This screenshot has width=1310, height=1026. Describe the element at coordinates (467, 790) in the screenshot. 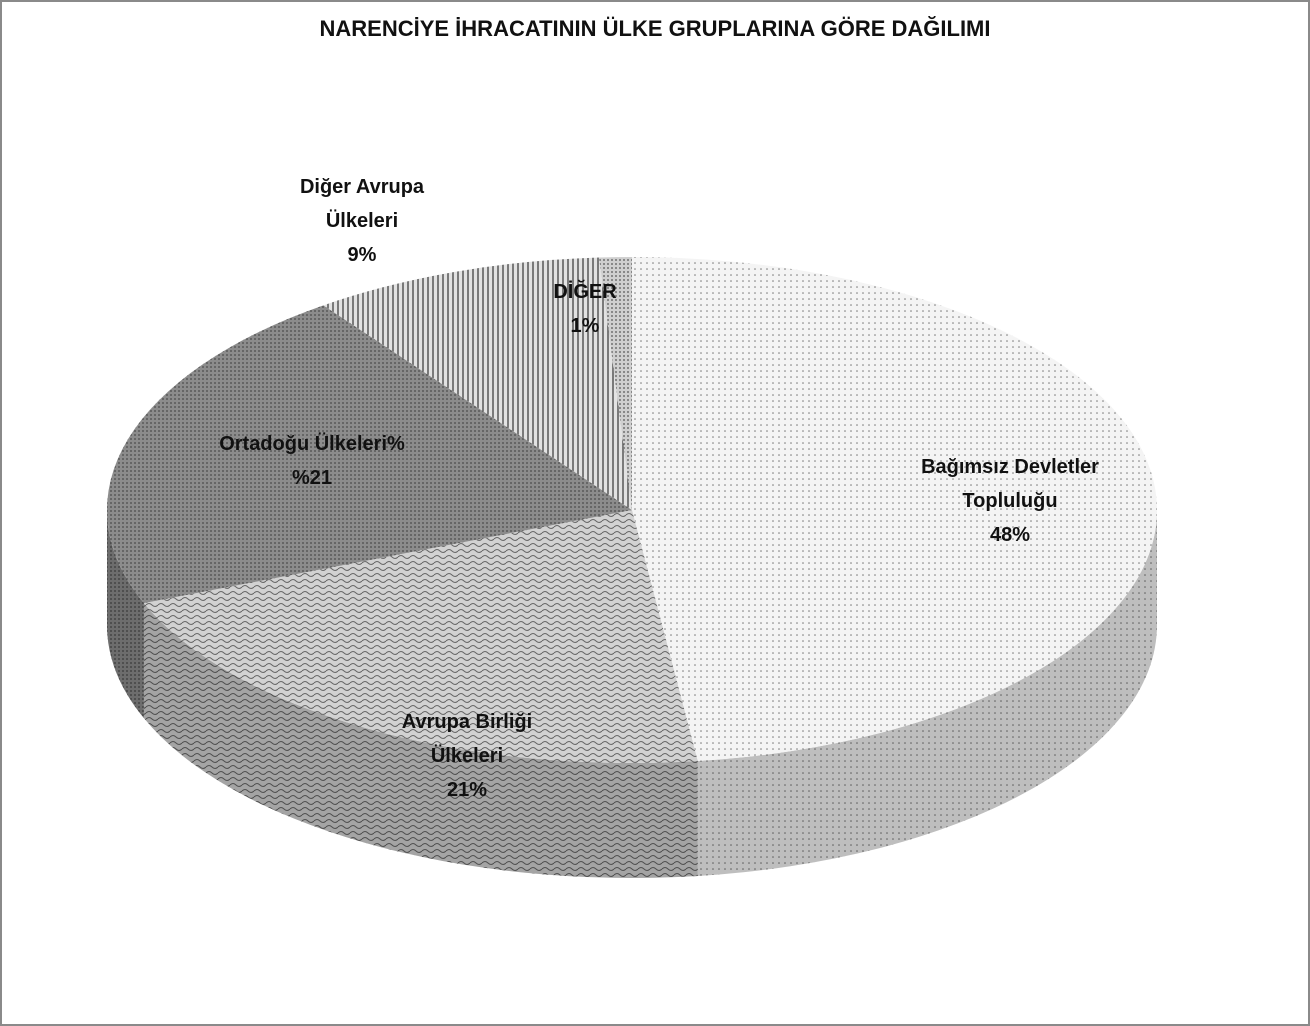

I see `data-label-value: 21%` at that location.